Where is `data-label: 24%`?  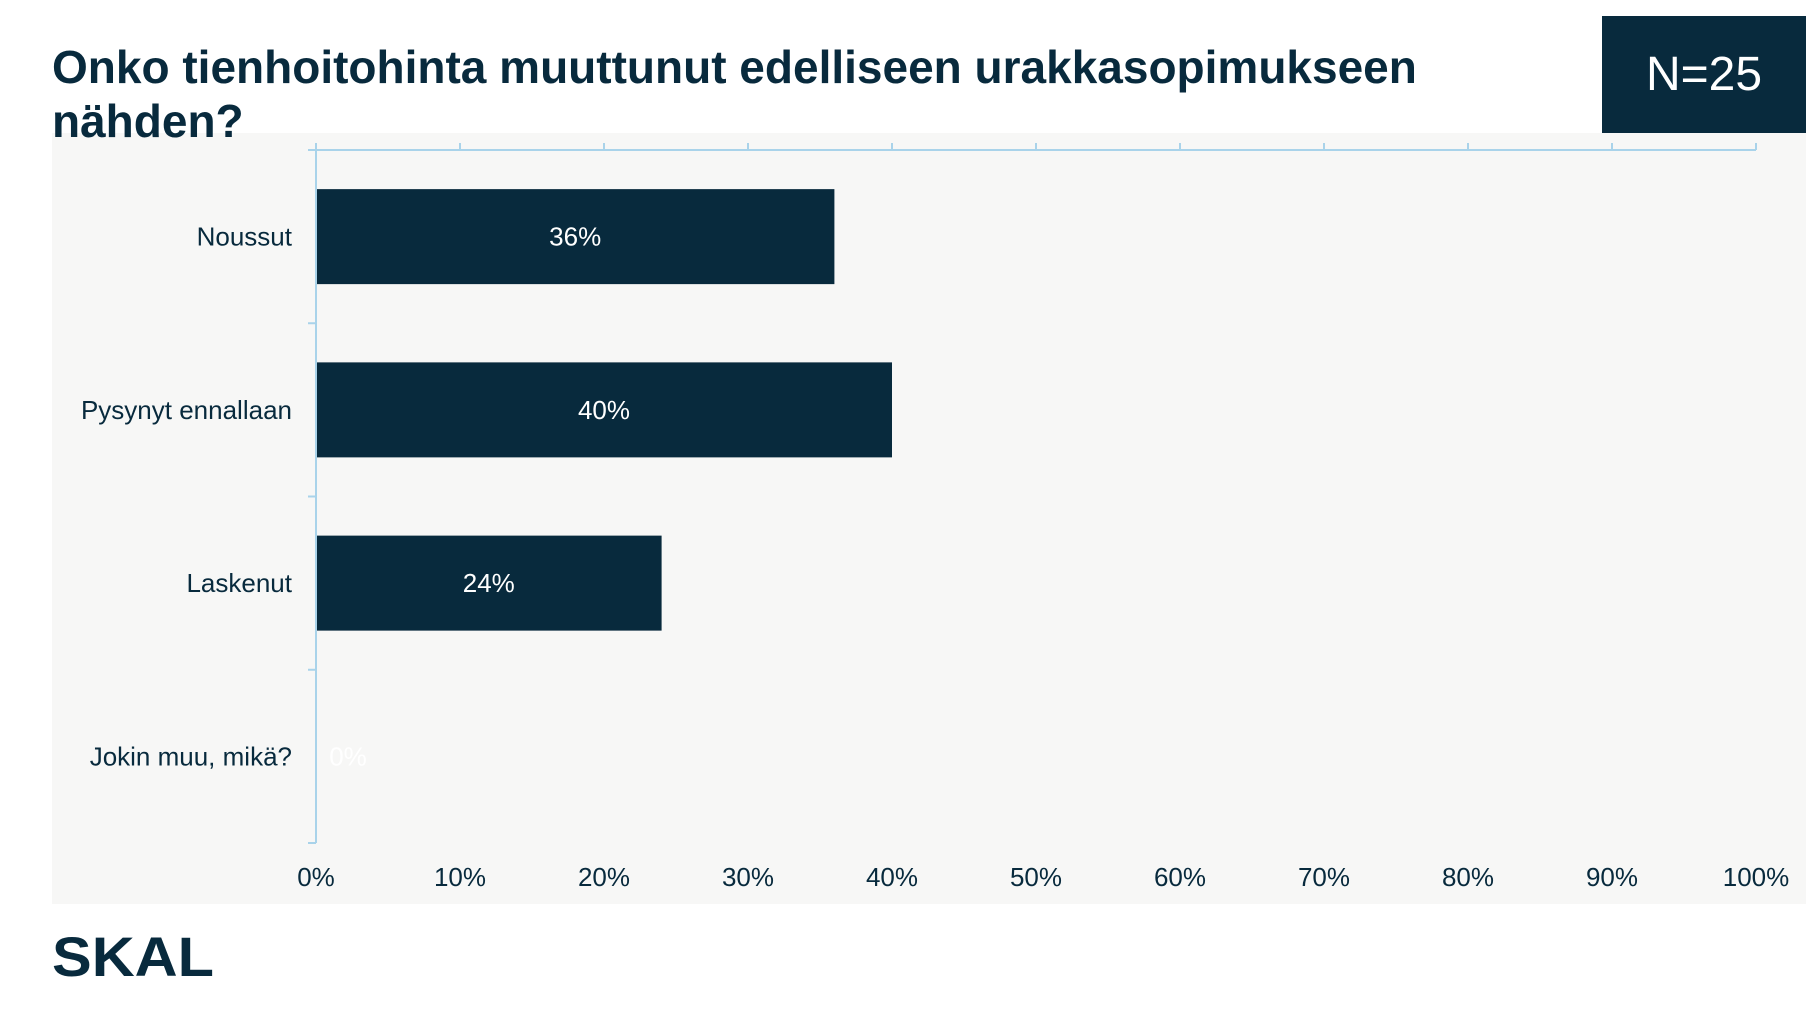
data-label: 24% is located at coordinates (489, 583).